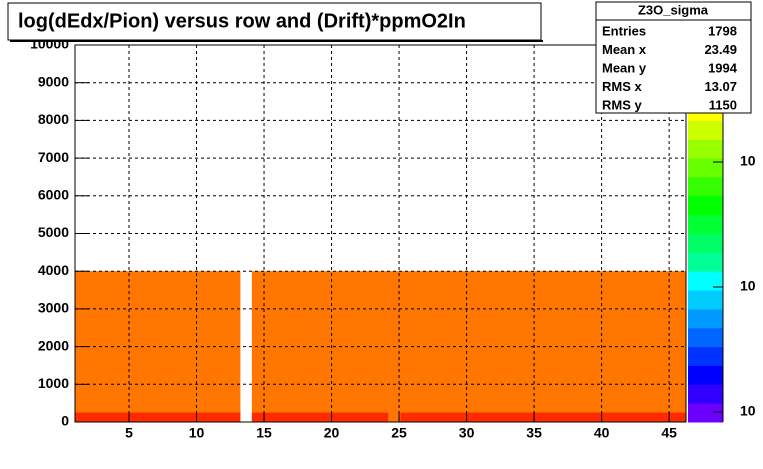  Describe the element at coordinates (53, 383) in the screenshot. I see `y-tick-label: 1000` at that location.